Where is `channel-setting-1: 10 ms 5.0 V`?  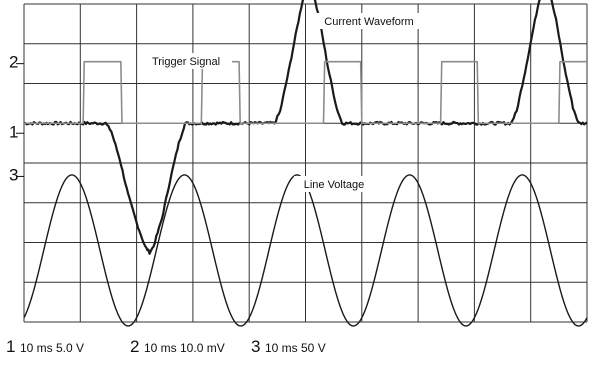 channel-setting-1: 10 ms 5.0 V is located at coordinates (52, 348).